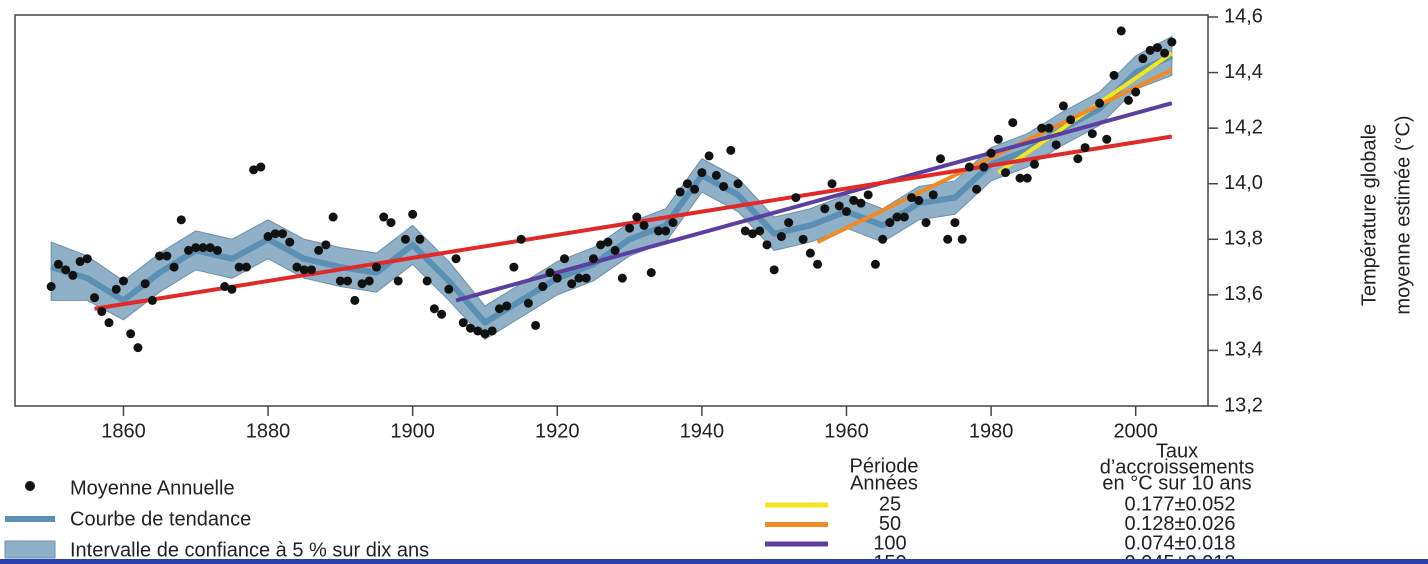 This screenshot has height=564, width=1428. I want to click on y-tick-label: 13,8, so click(1243, 239).